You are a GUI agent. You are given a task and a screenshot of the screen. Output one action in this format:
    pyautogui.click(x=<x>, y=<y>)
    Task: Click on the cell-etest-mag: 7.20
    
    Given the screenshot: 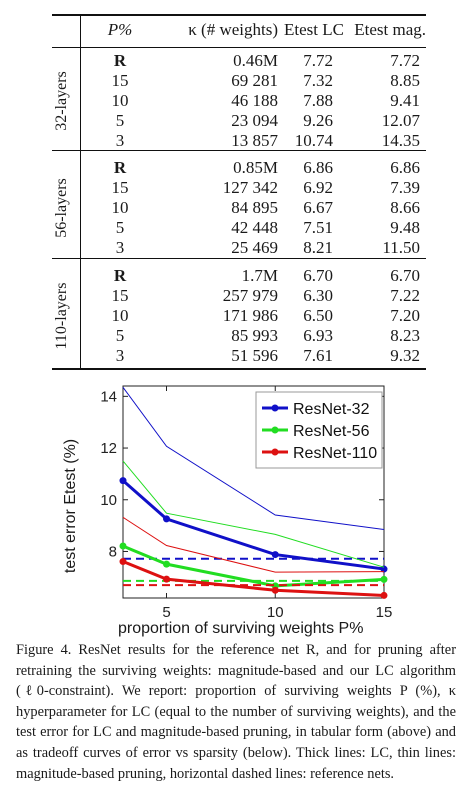 What is the action you would take?
    pyautogui.click(x=405, y=315)
    